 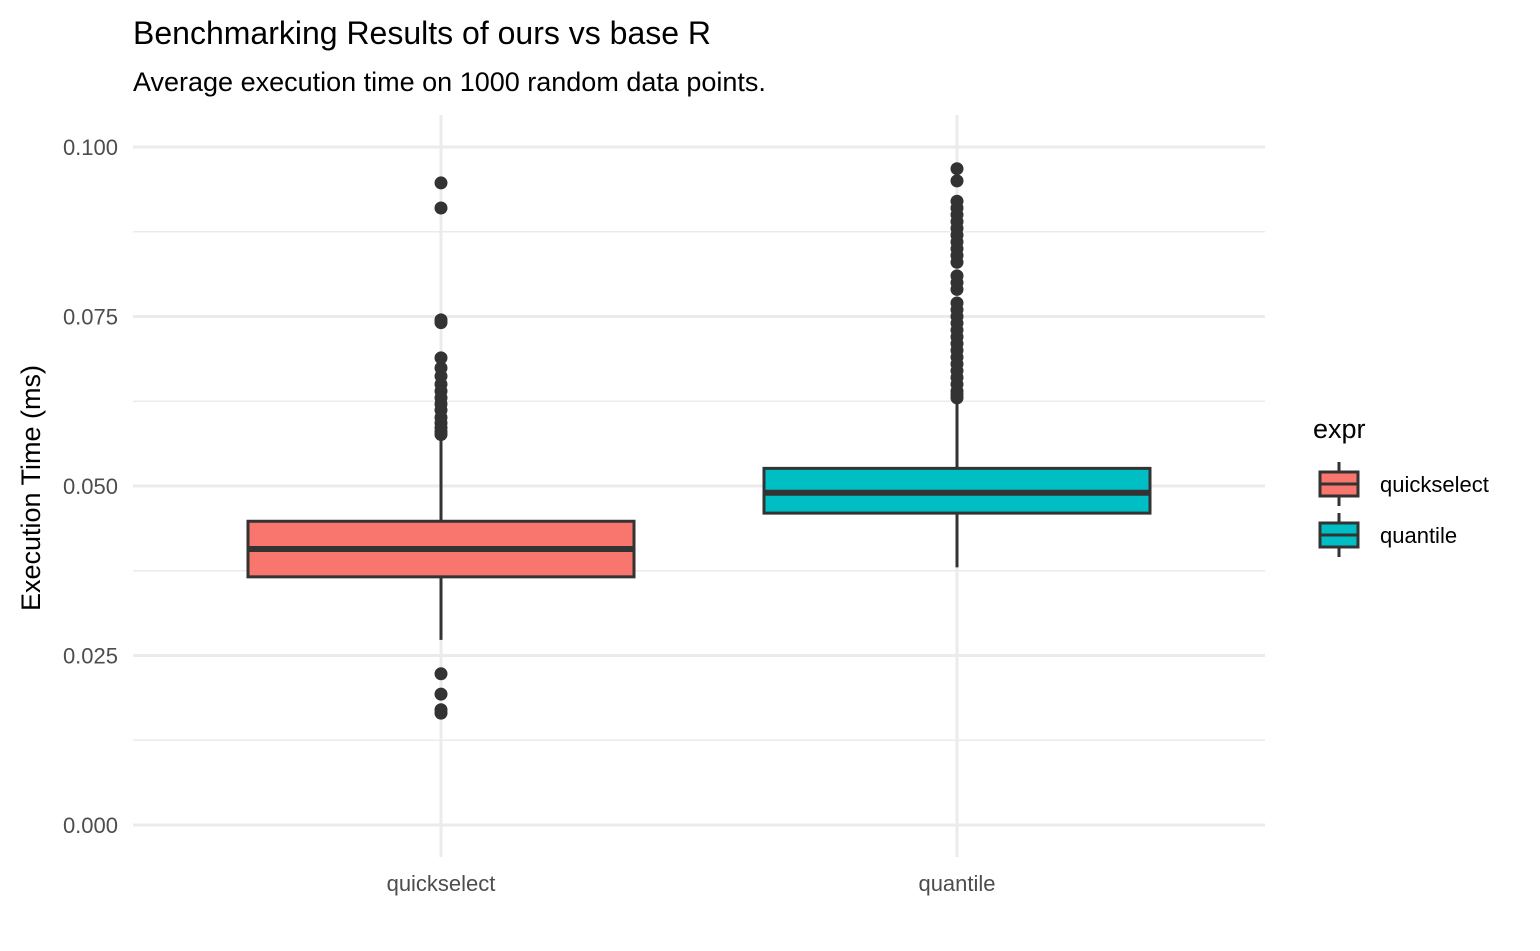 What do you see at coordinates (1434, 484) in the screenshot?
I see `legend-entry-label: quickselect` at bounding box center [1434, 484].